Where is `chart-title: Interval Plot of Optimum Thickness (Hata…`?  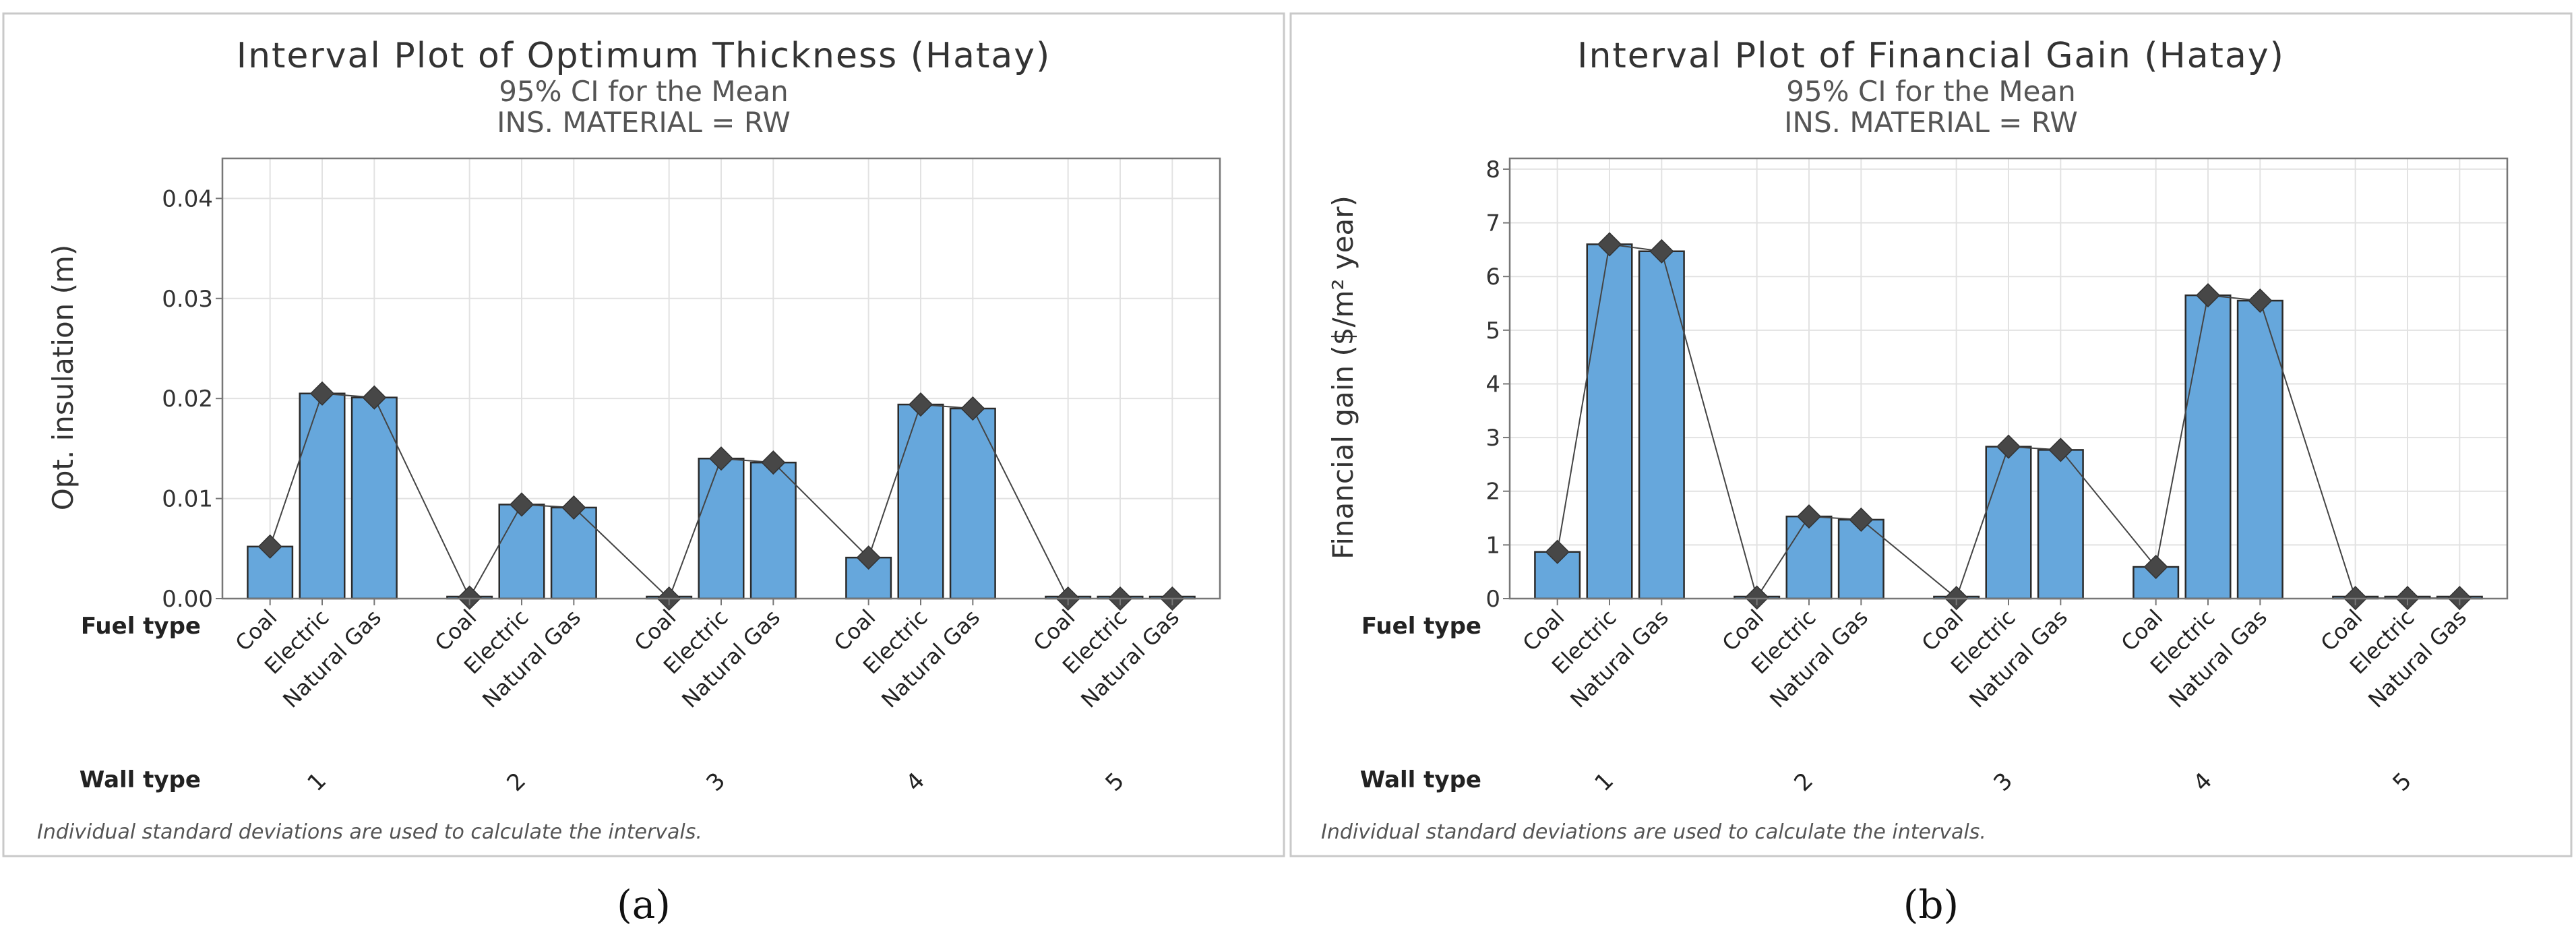
chart-title: Interval Plot of Optimum Thickness (Hata… is located at coordinates (644, 56).